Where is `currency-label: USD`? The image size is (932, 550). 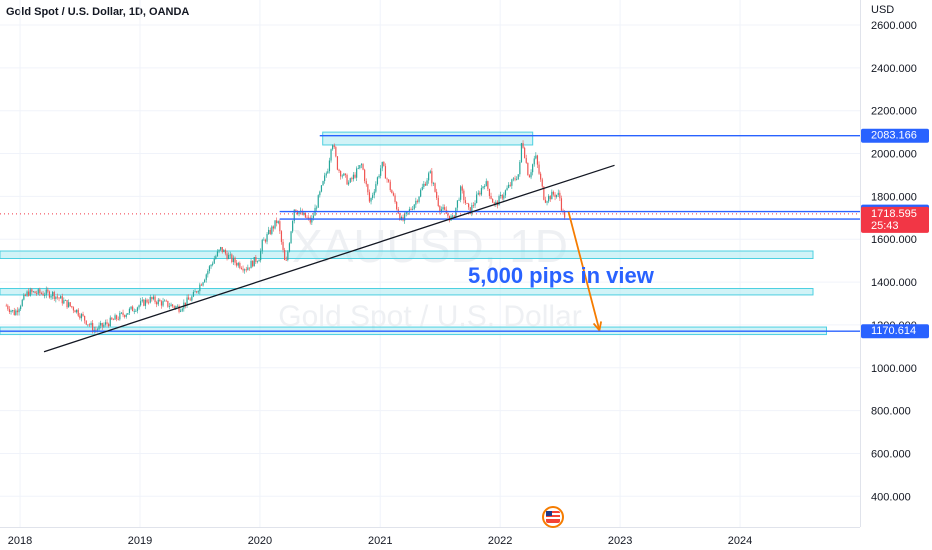 currency-label: USD is located at coordinates (883, 10).